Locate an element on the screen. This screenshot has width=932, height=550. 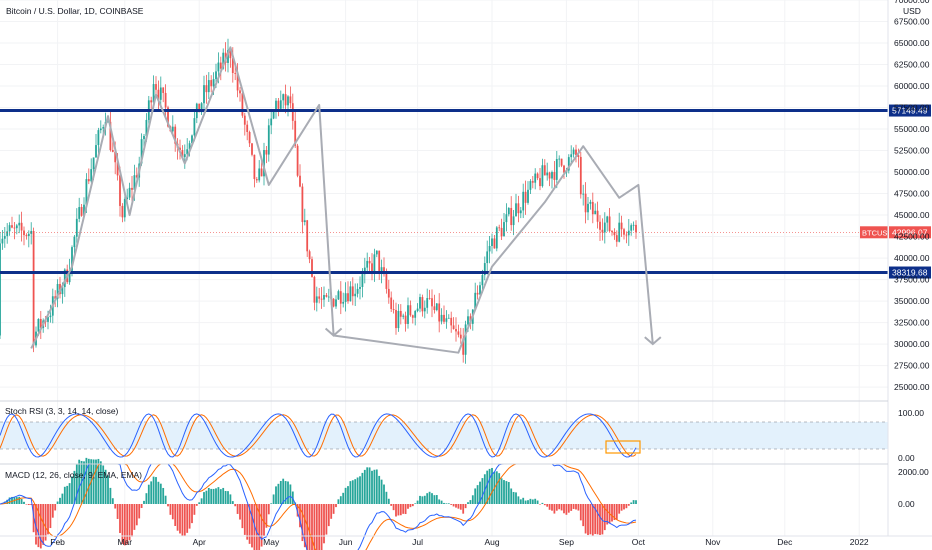
rsi-k-line is located at coordinates (318, 435).